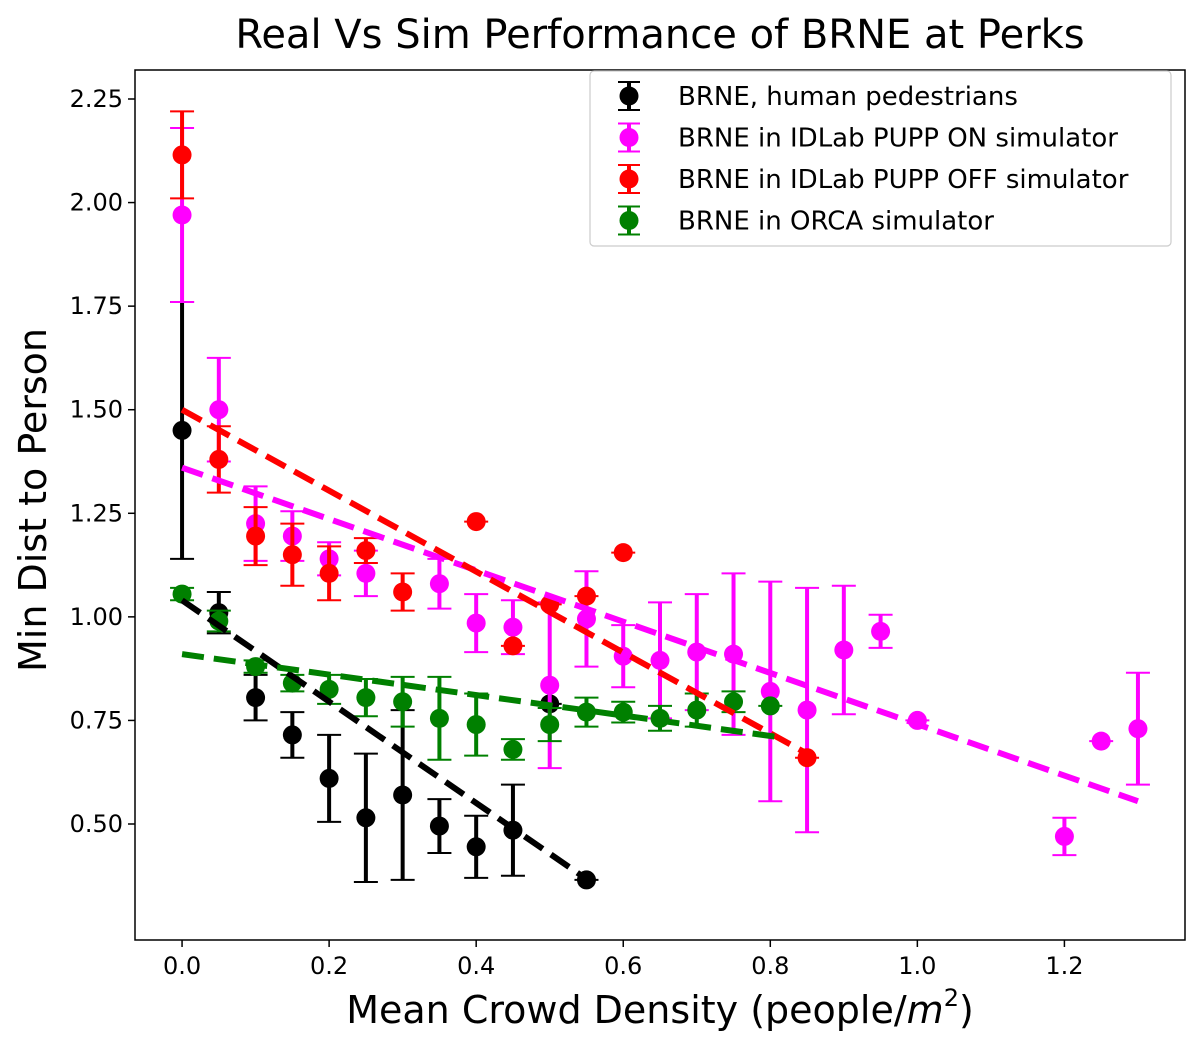  I want to click on x-axis-title: Mean Crowd Density (people/m2), so click(660, 1008).